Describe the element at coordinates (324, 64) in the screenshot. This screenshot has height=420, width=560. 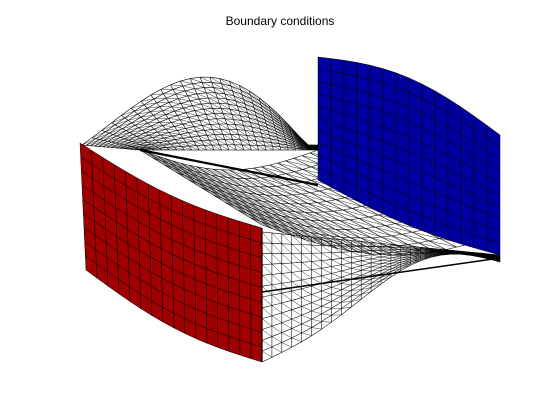
I see `right-face-cell` at that location.